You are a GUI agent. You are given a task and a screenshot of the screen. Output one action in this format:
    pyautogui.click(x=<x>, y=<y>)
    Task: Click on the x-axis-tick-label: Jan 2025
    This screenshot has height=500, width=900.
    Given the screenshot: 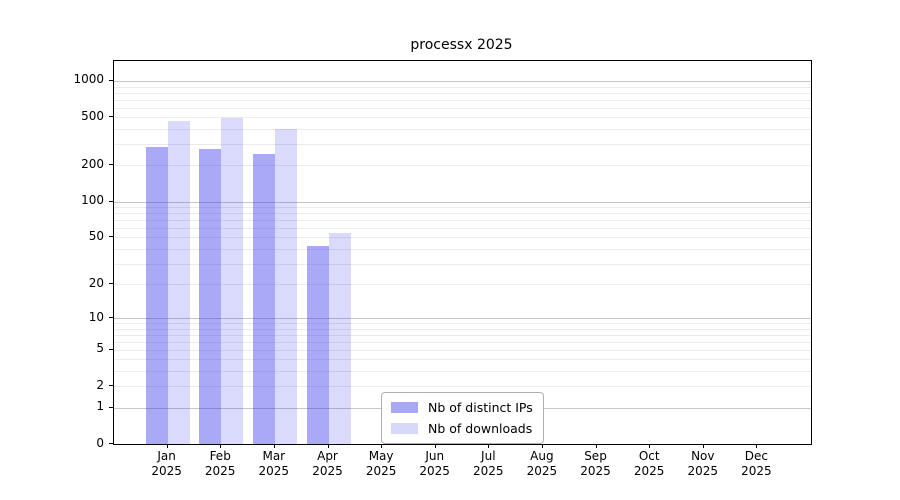 What is the action you would take?
    pyautogui.click(x=167, y=464)
    